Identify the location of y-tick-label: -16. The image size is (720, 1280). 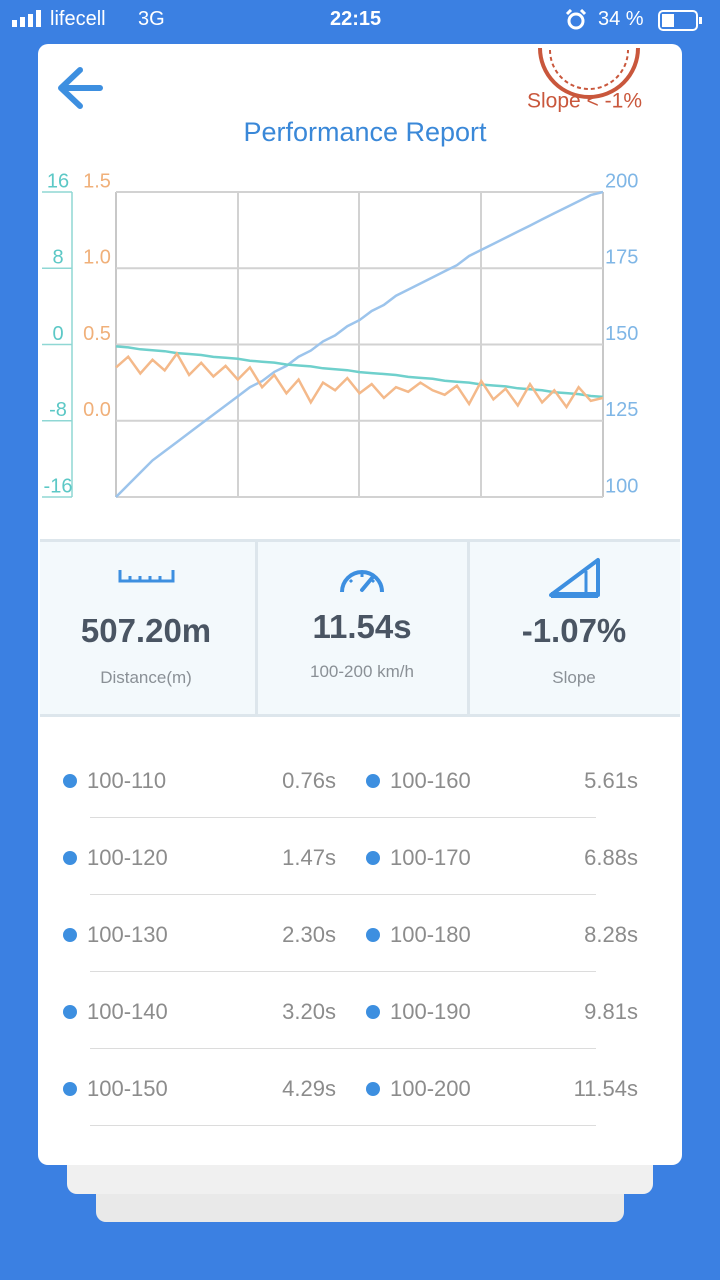
(58, 486).